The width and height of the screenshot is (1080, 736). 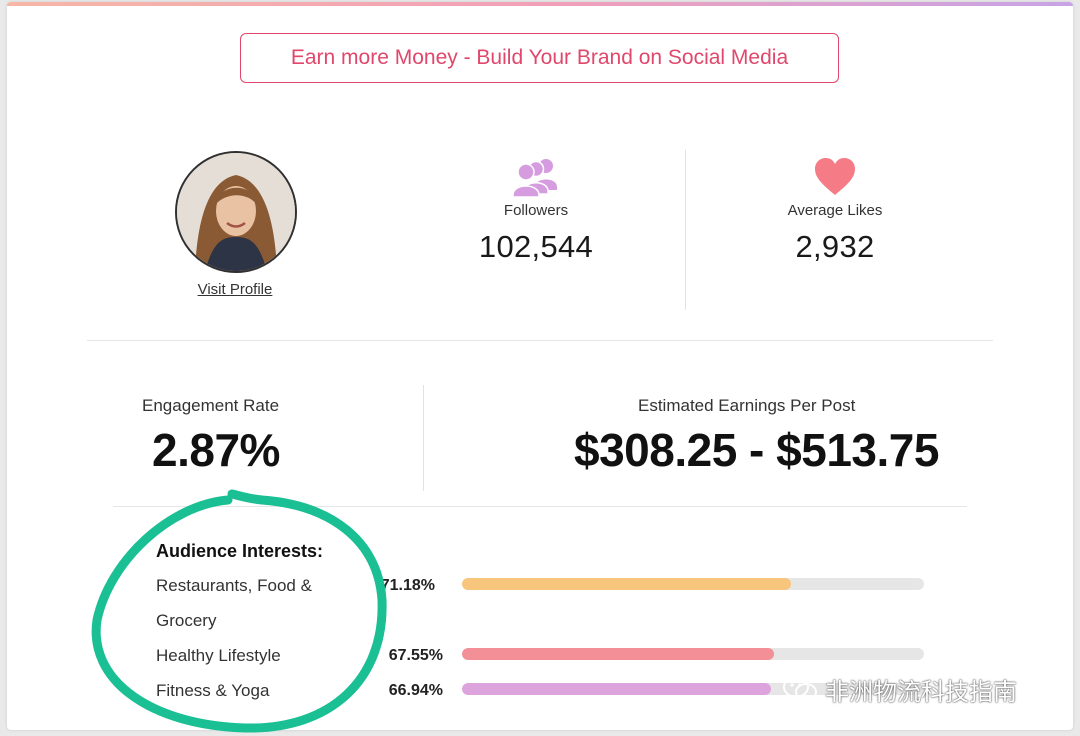 What do you see at coordinates (235, 289) in the screenshot?
I see `visit-profile-link: Visit Profile` at bounding box center [235, 289].